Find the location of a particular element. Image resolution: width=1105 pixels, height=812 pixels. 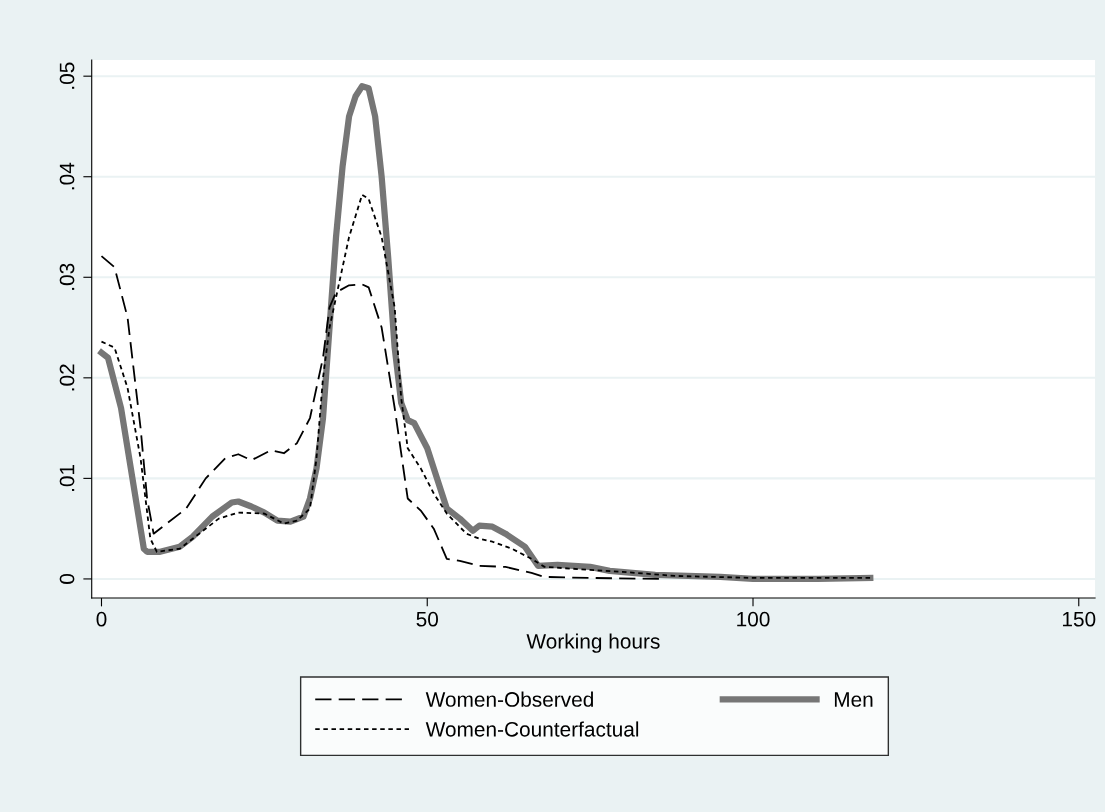

x-tick-label: 100 is located at coordinates (753, 619).